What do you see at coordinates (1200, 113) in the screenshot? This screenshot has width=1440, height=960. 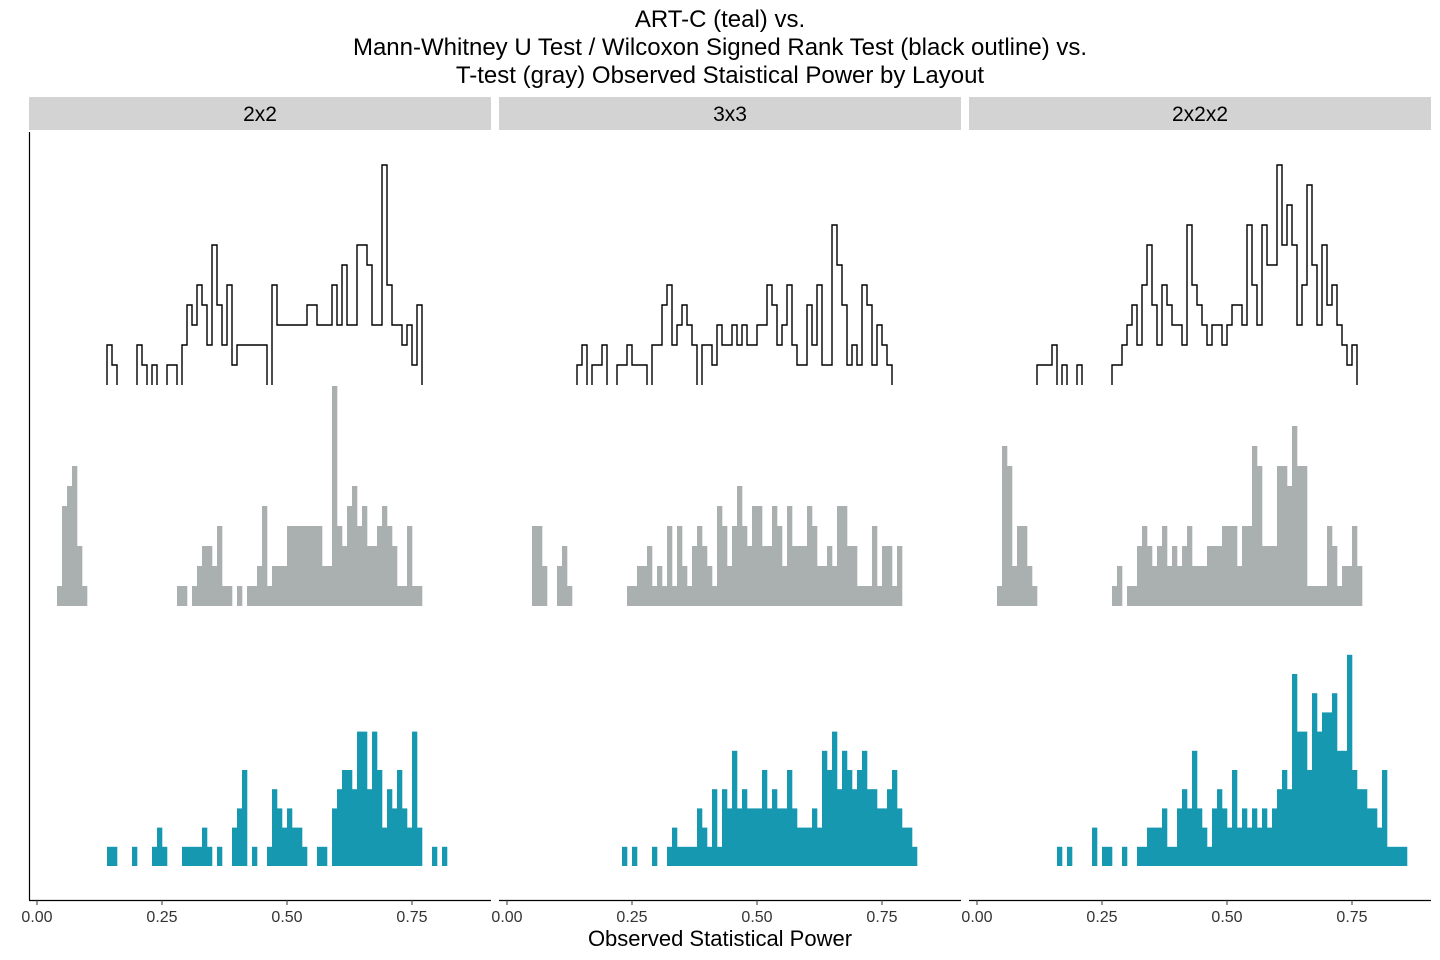 I see `panel-2x2x2-strip` at bounding box center [1200, 113].